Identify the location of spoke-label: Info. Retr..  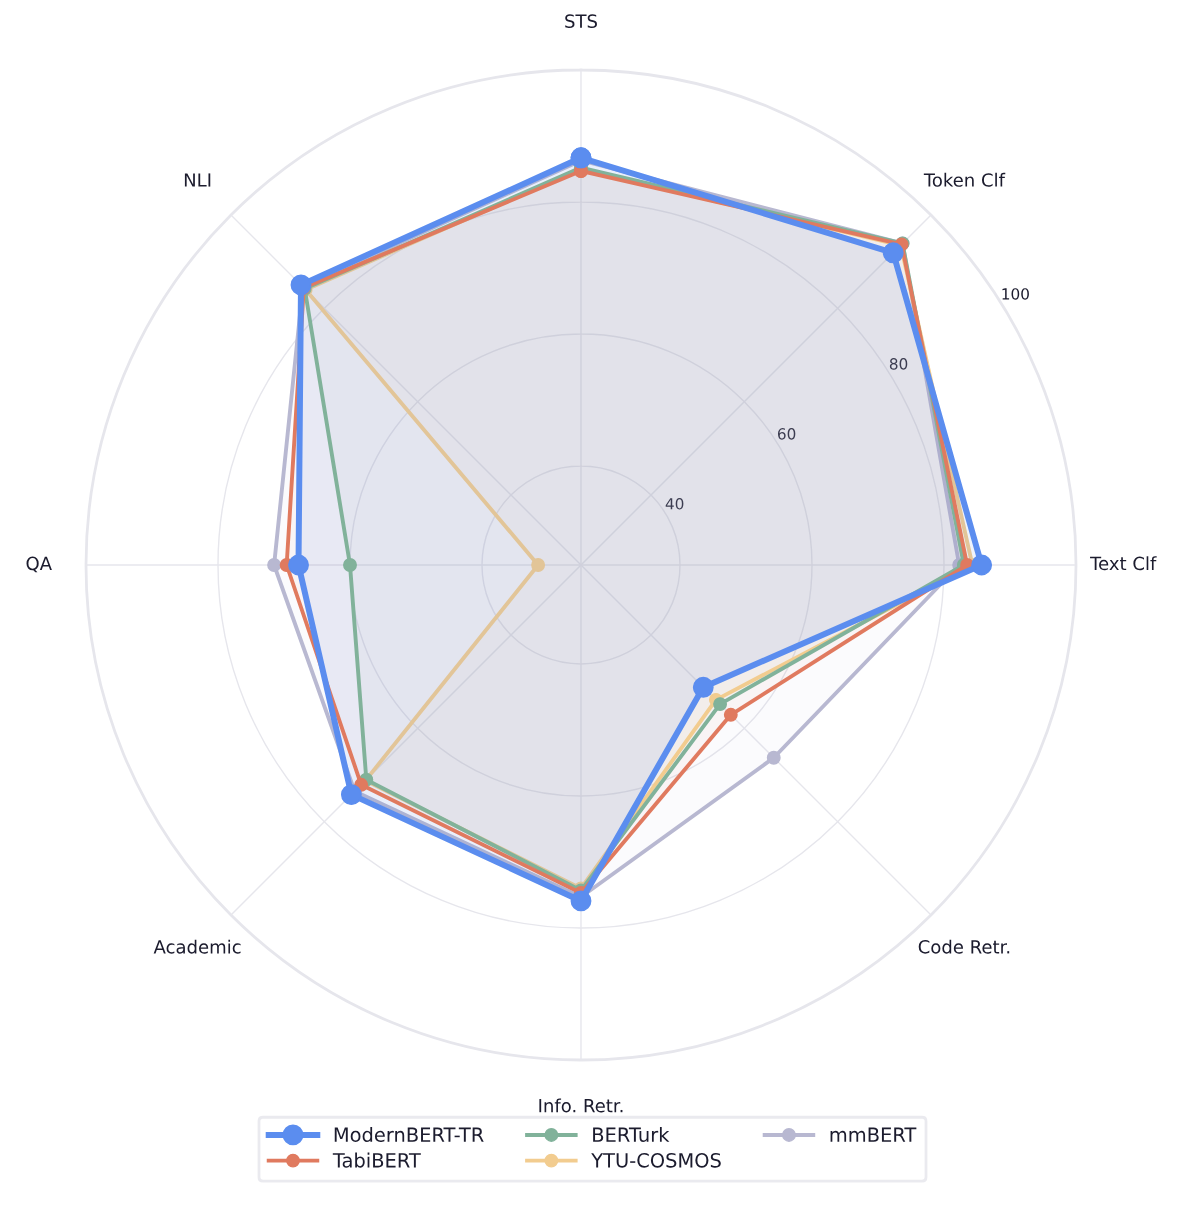
(581, 1105).